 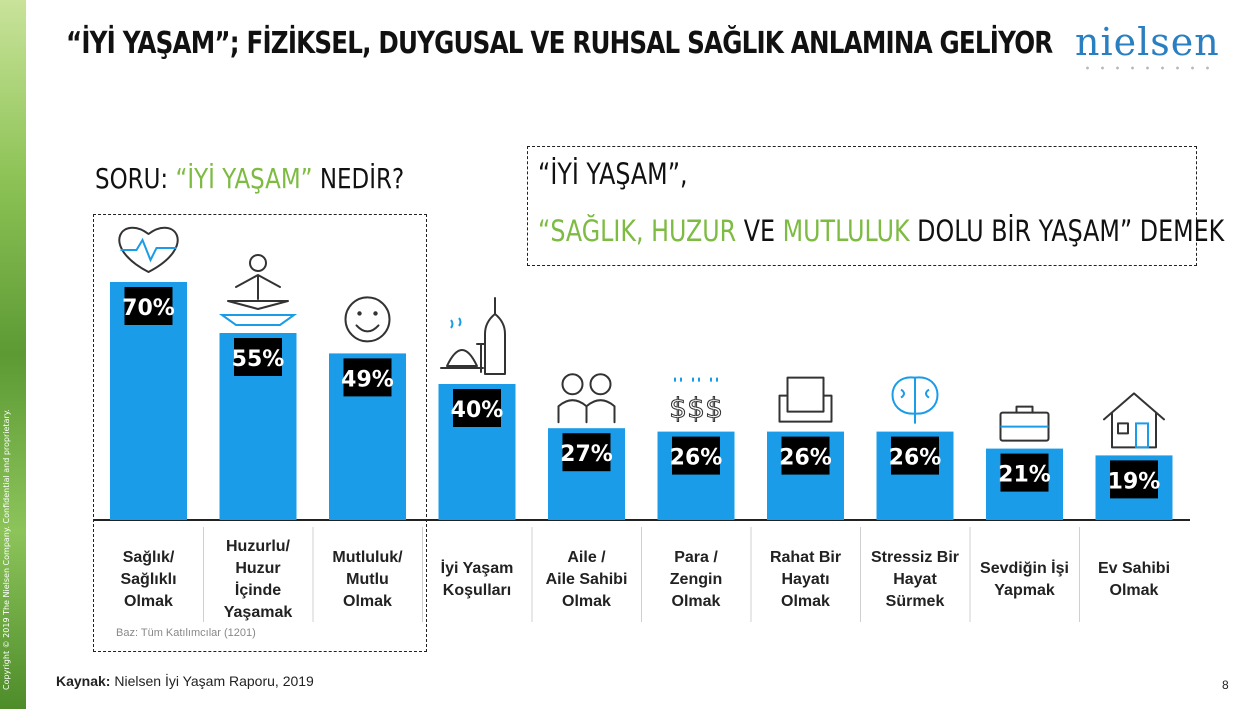 I want to click on callout-open-quote: “, so click(x=544, y=231).